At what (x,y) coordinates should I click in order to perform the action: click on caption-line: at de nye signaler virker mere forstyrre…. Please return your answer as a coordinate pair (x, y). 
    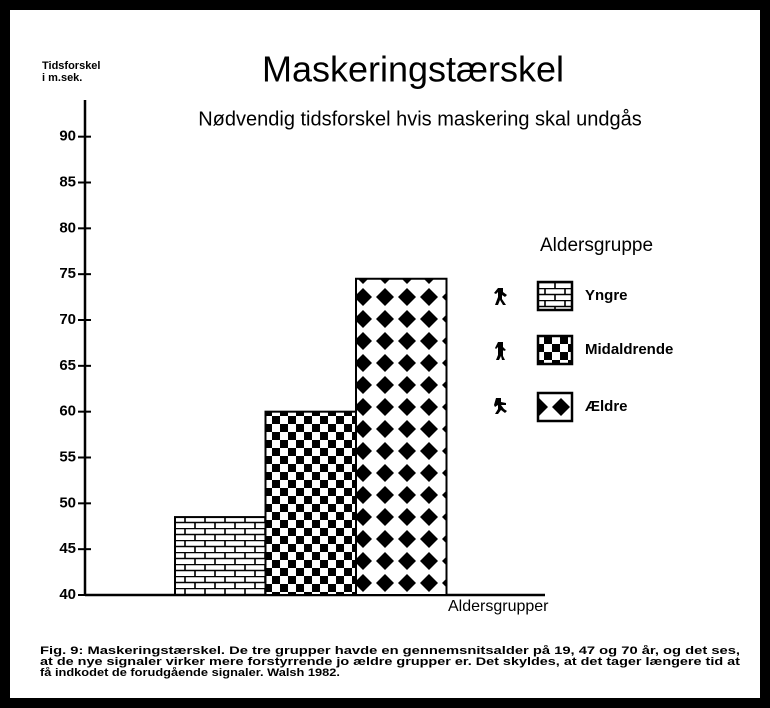
    Looking at the image, I should click on (390, 662).